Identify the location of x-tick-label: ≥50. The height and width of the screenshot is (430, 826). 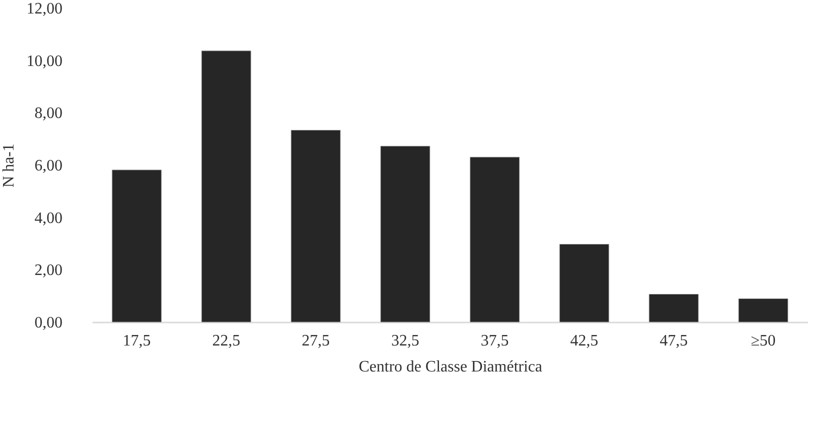
(763, 341).